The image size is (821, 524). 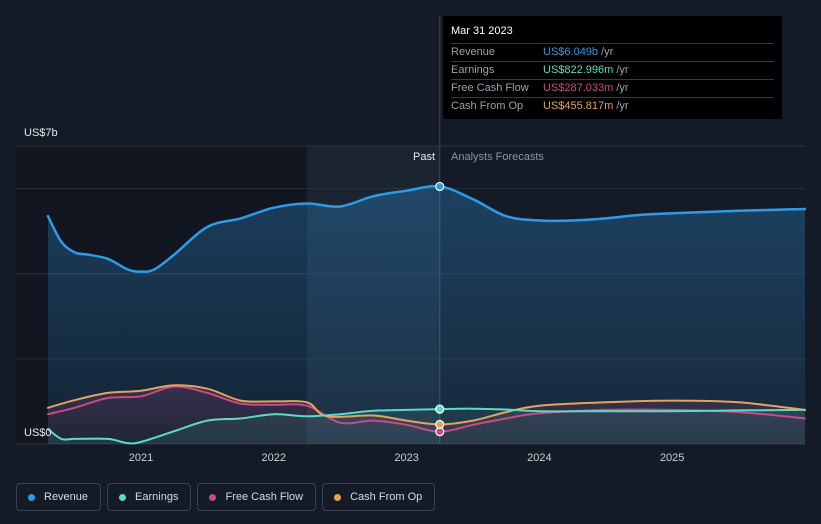 I want to click on tooltip-row-earnings: Earnings US$822.996m /yr, so click(x=612, y=70).